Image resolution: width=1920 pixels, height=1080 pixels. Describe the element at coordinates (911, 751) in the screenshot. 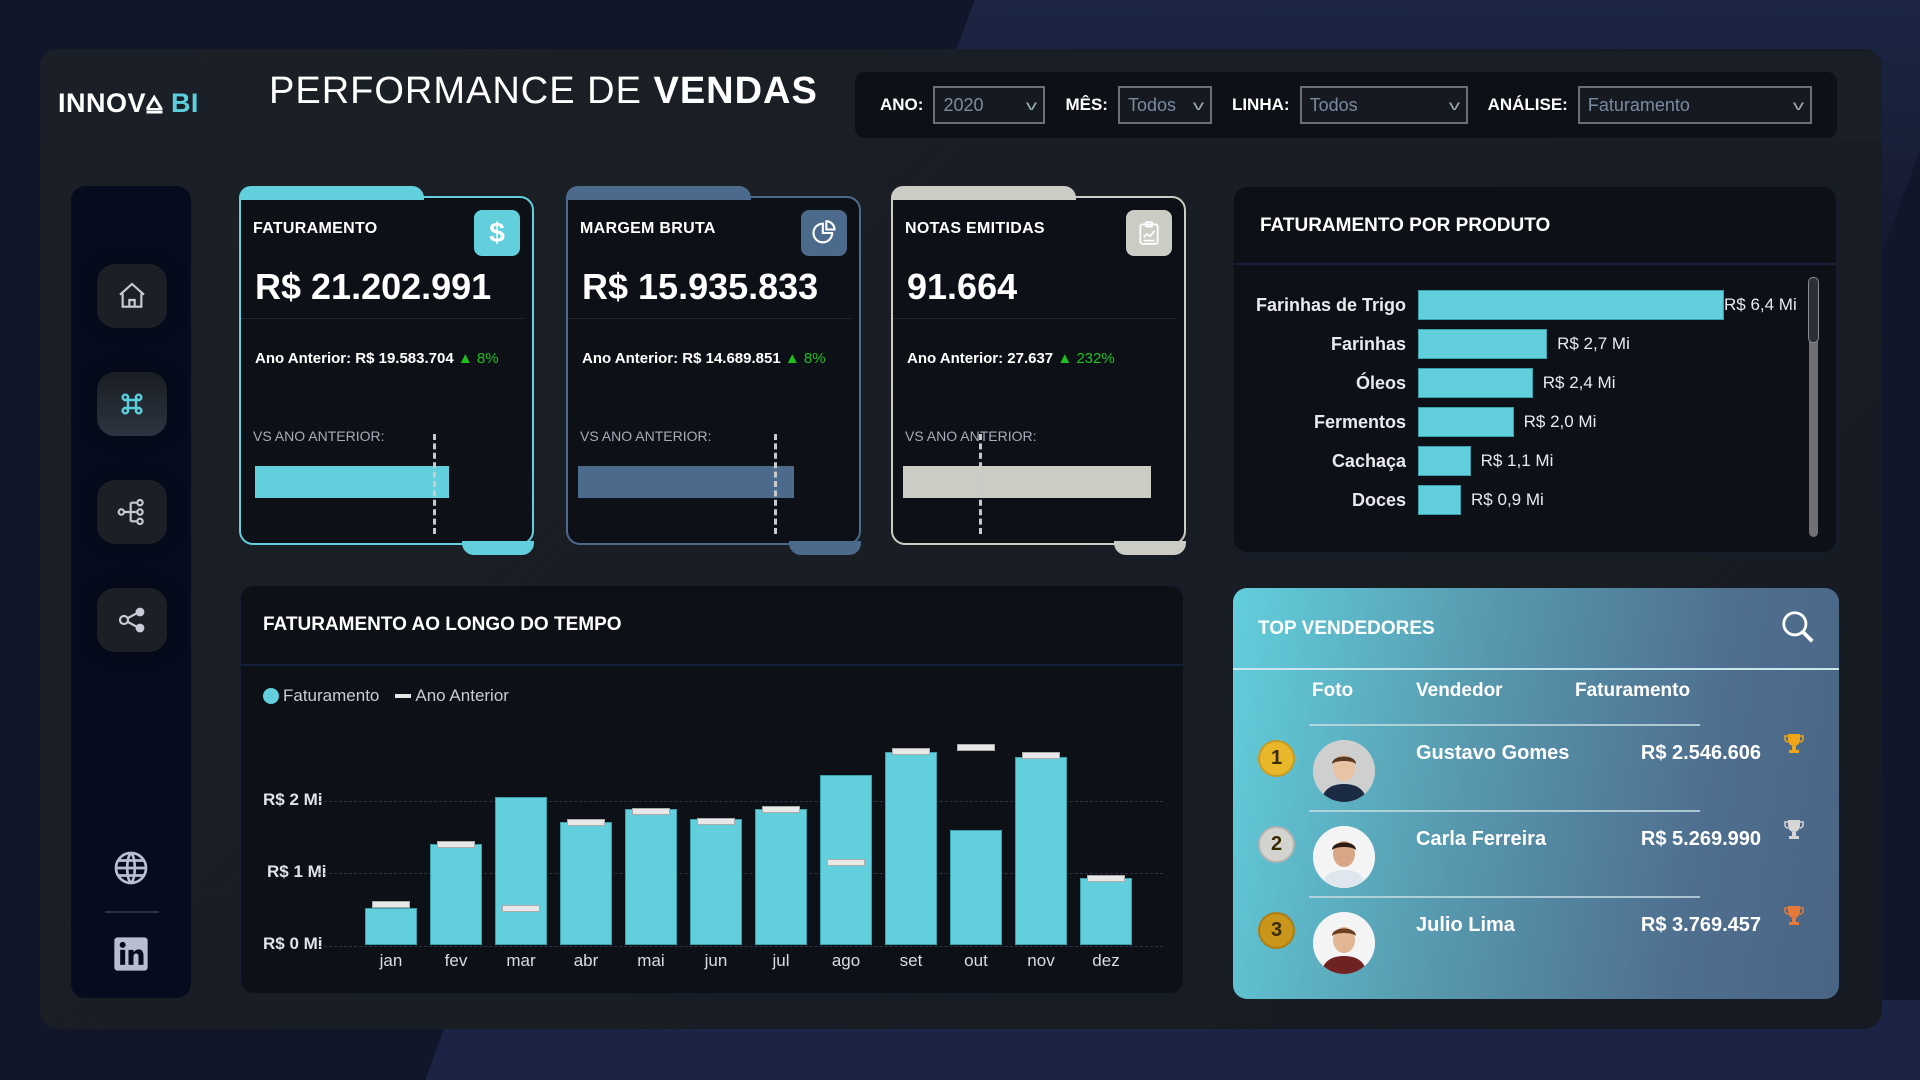

I see `marker-ano-anterior-set` at that location.